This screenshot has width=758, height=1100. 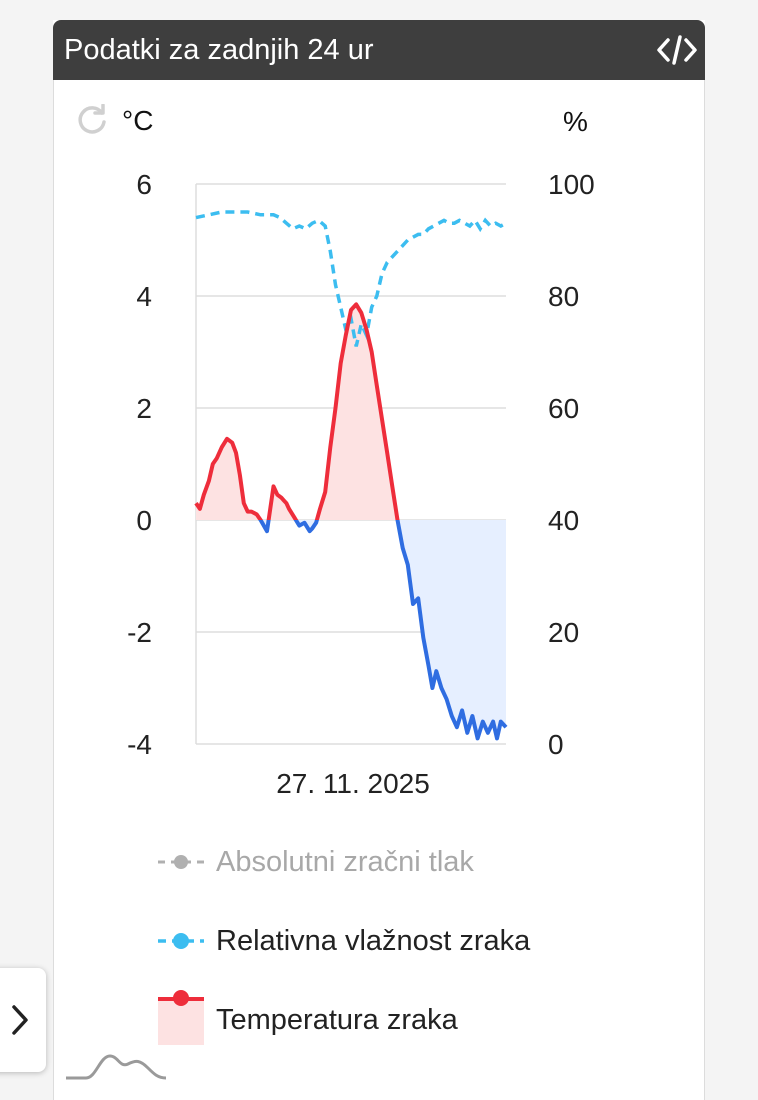 I want to click on chevron-right-icon, so click(x=20, y=1020).